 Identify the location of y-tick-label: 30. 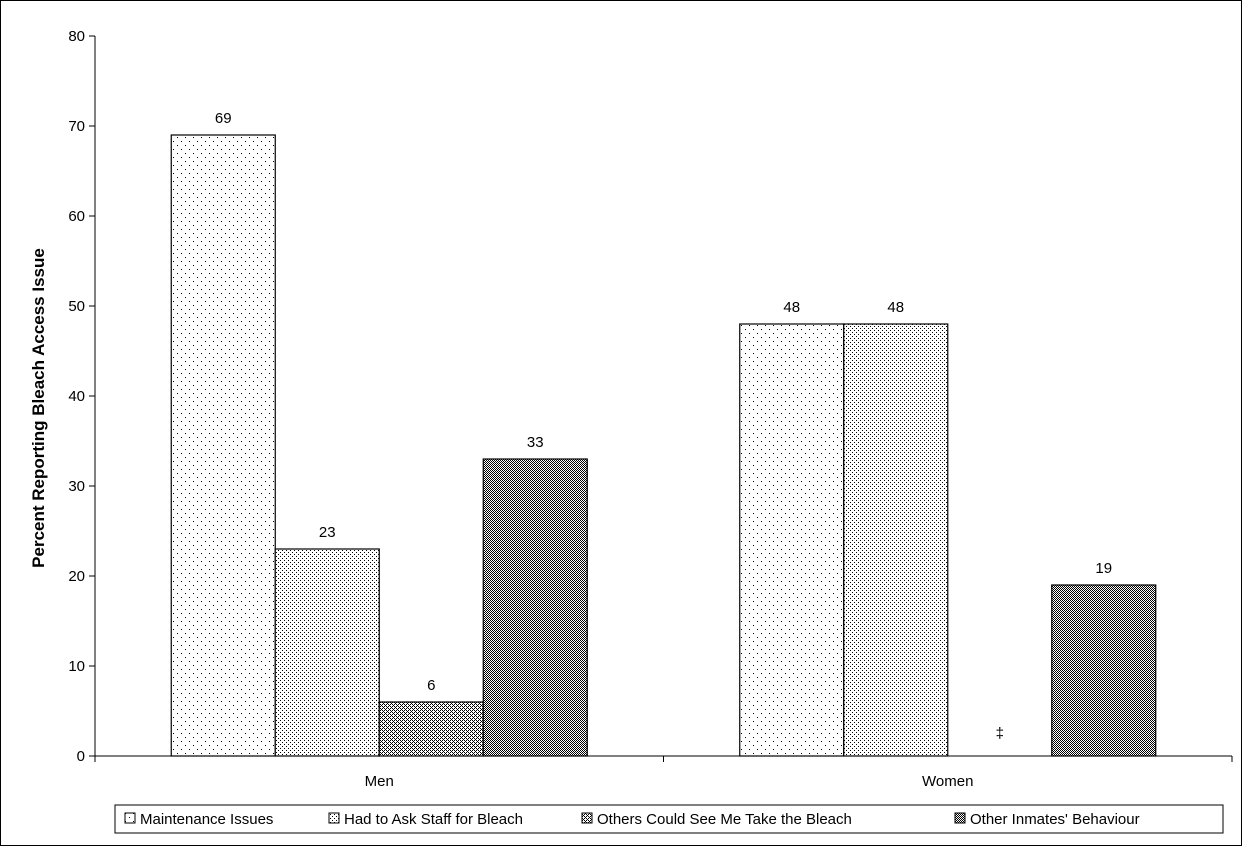
(76, 486).